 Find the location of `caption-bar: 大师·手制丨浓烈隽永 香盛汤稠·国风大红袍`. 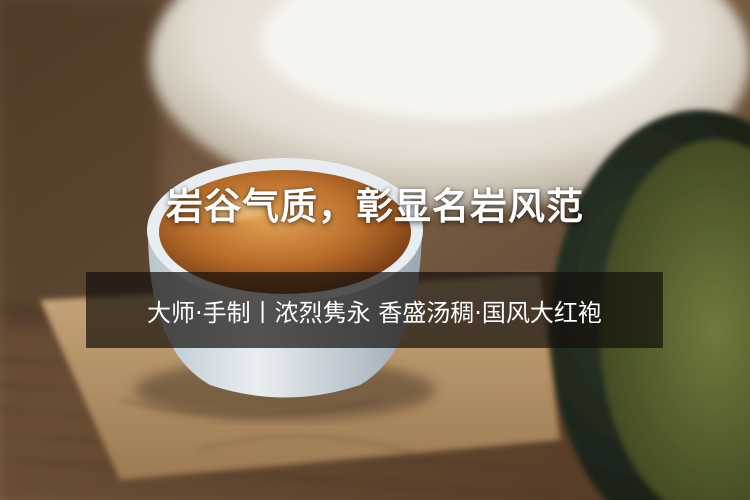

caption-bar: 大师·手制丨浓烈隽永 香盛汤稠·国风大红袍 is located at coordinates (374, 310).